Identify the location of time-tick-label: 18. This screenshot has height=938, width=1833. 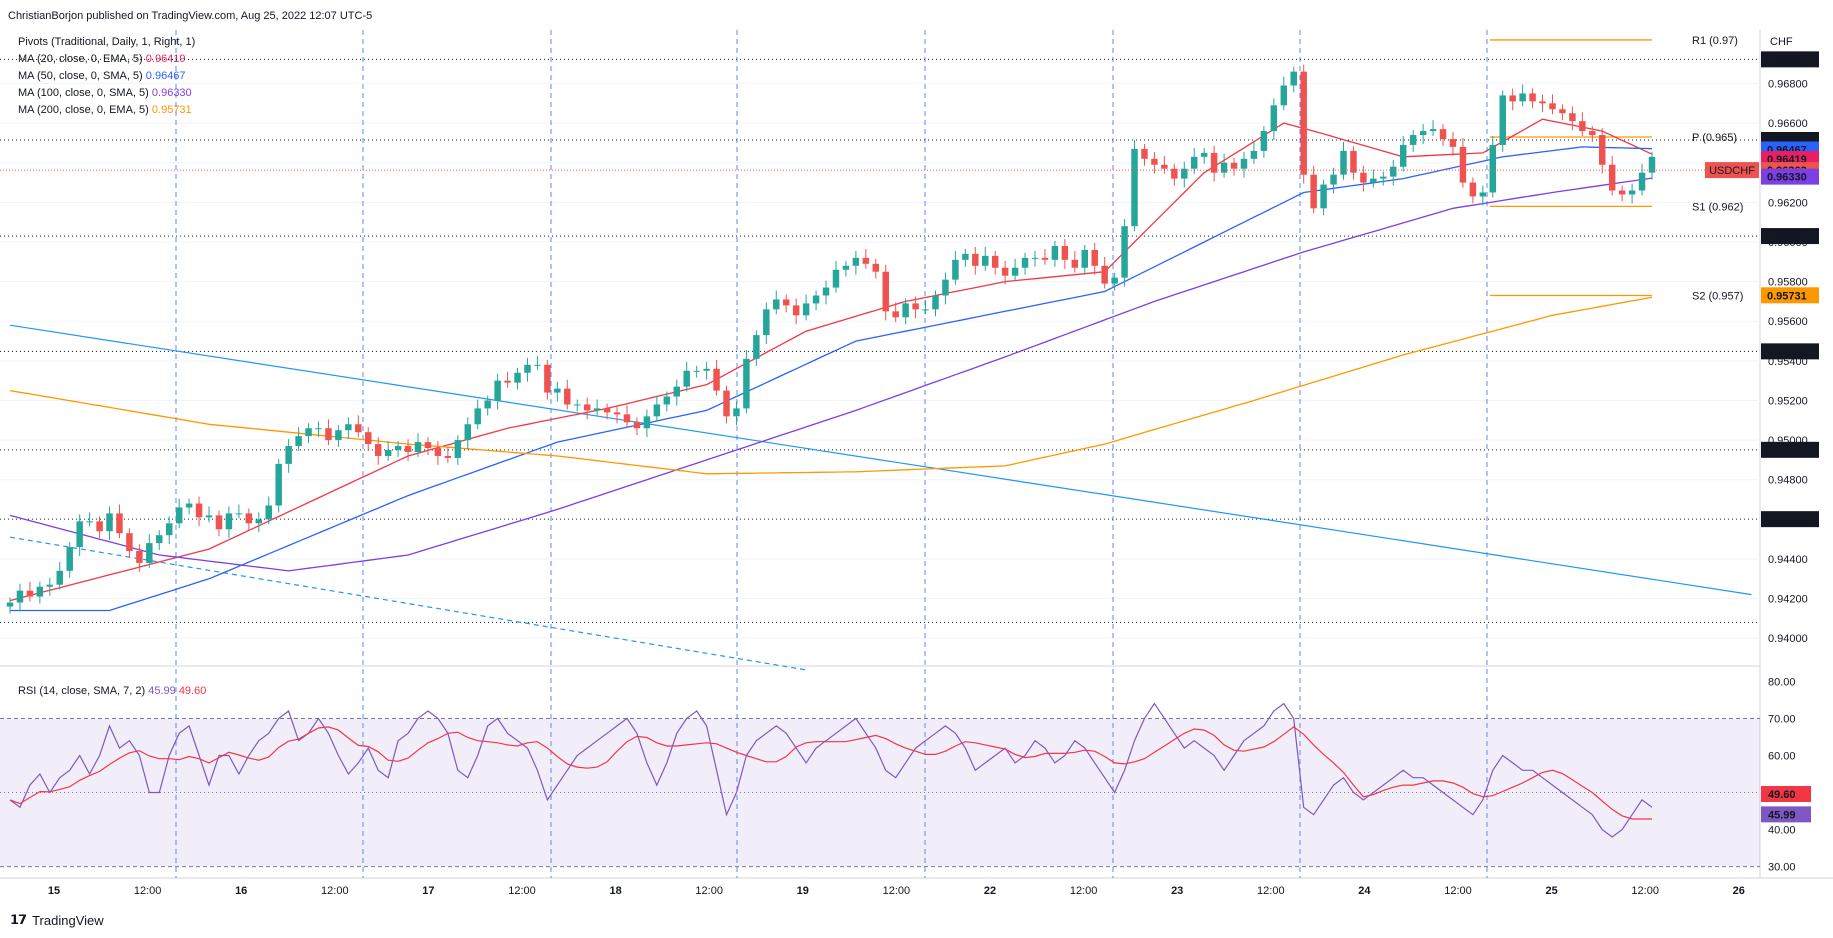
(615, 891).